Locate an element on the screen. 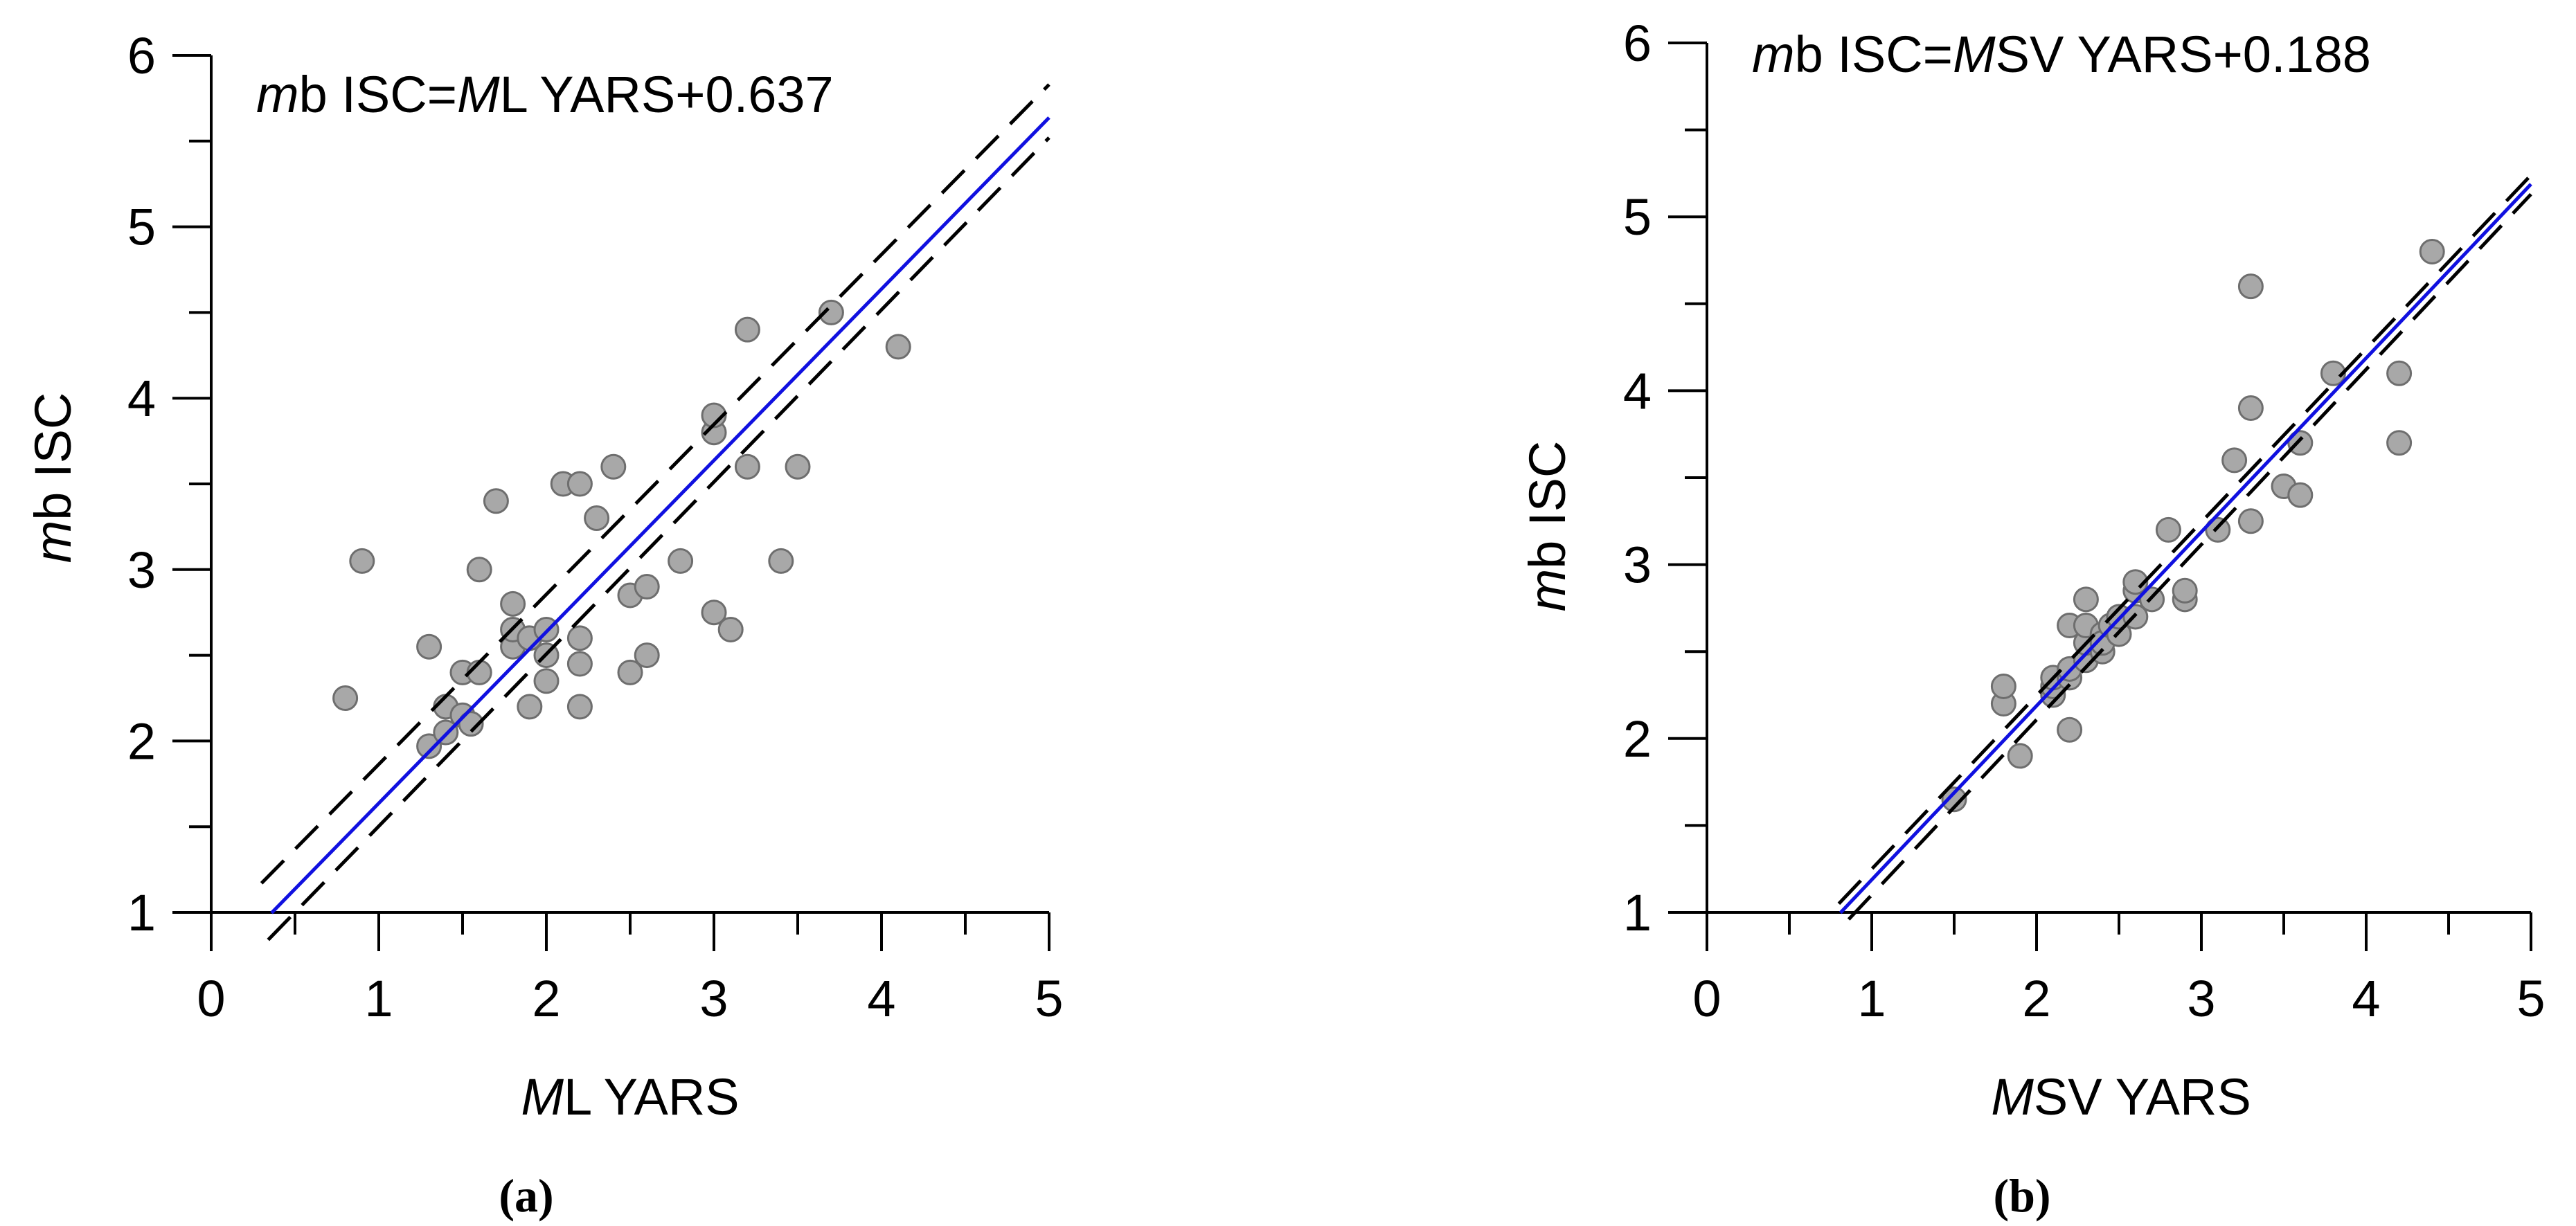  x-axis-label-a-rest: L YARS is located at coordinates (652, 1097).